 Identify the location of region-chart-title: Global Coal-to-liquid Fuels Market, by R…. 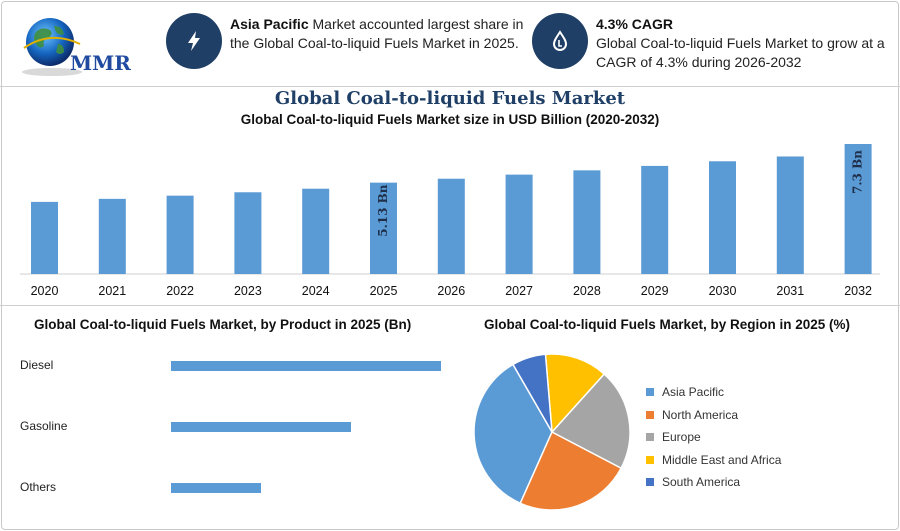
(667, 324).